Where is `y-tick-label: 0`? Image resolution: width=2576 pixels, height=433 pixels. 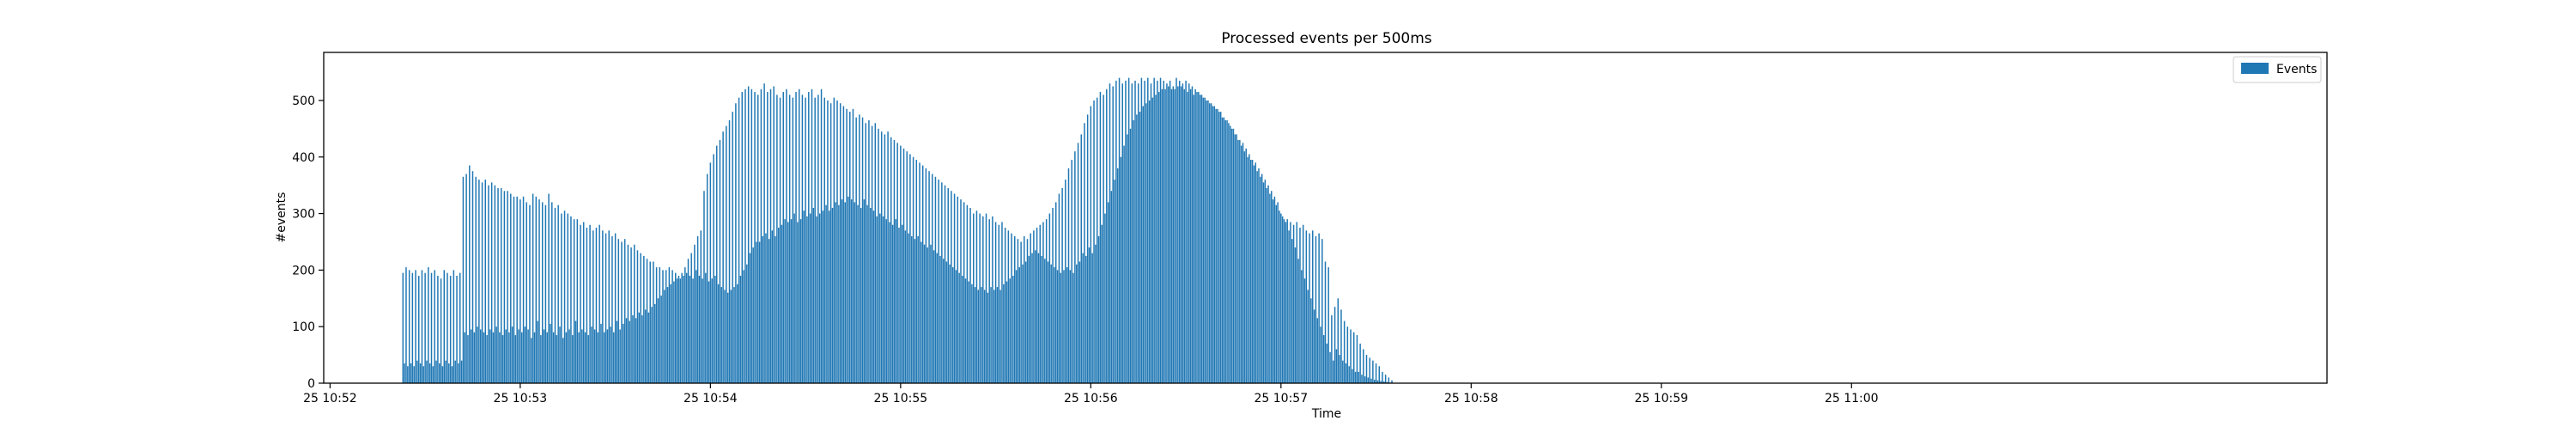 y-tick-label: 0 is located at coordinates (311, 384).